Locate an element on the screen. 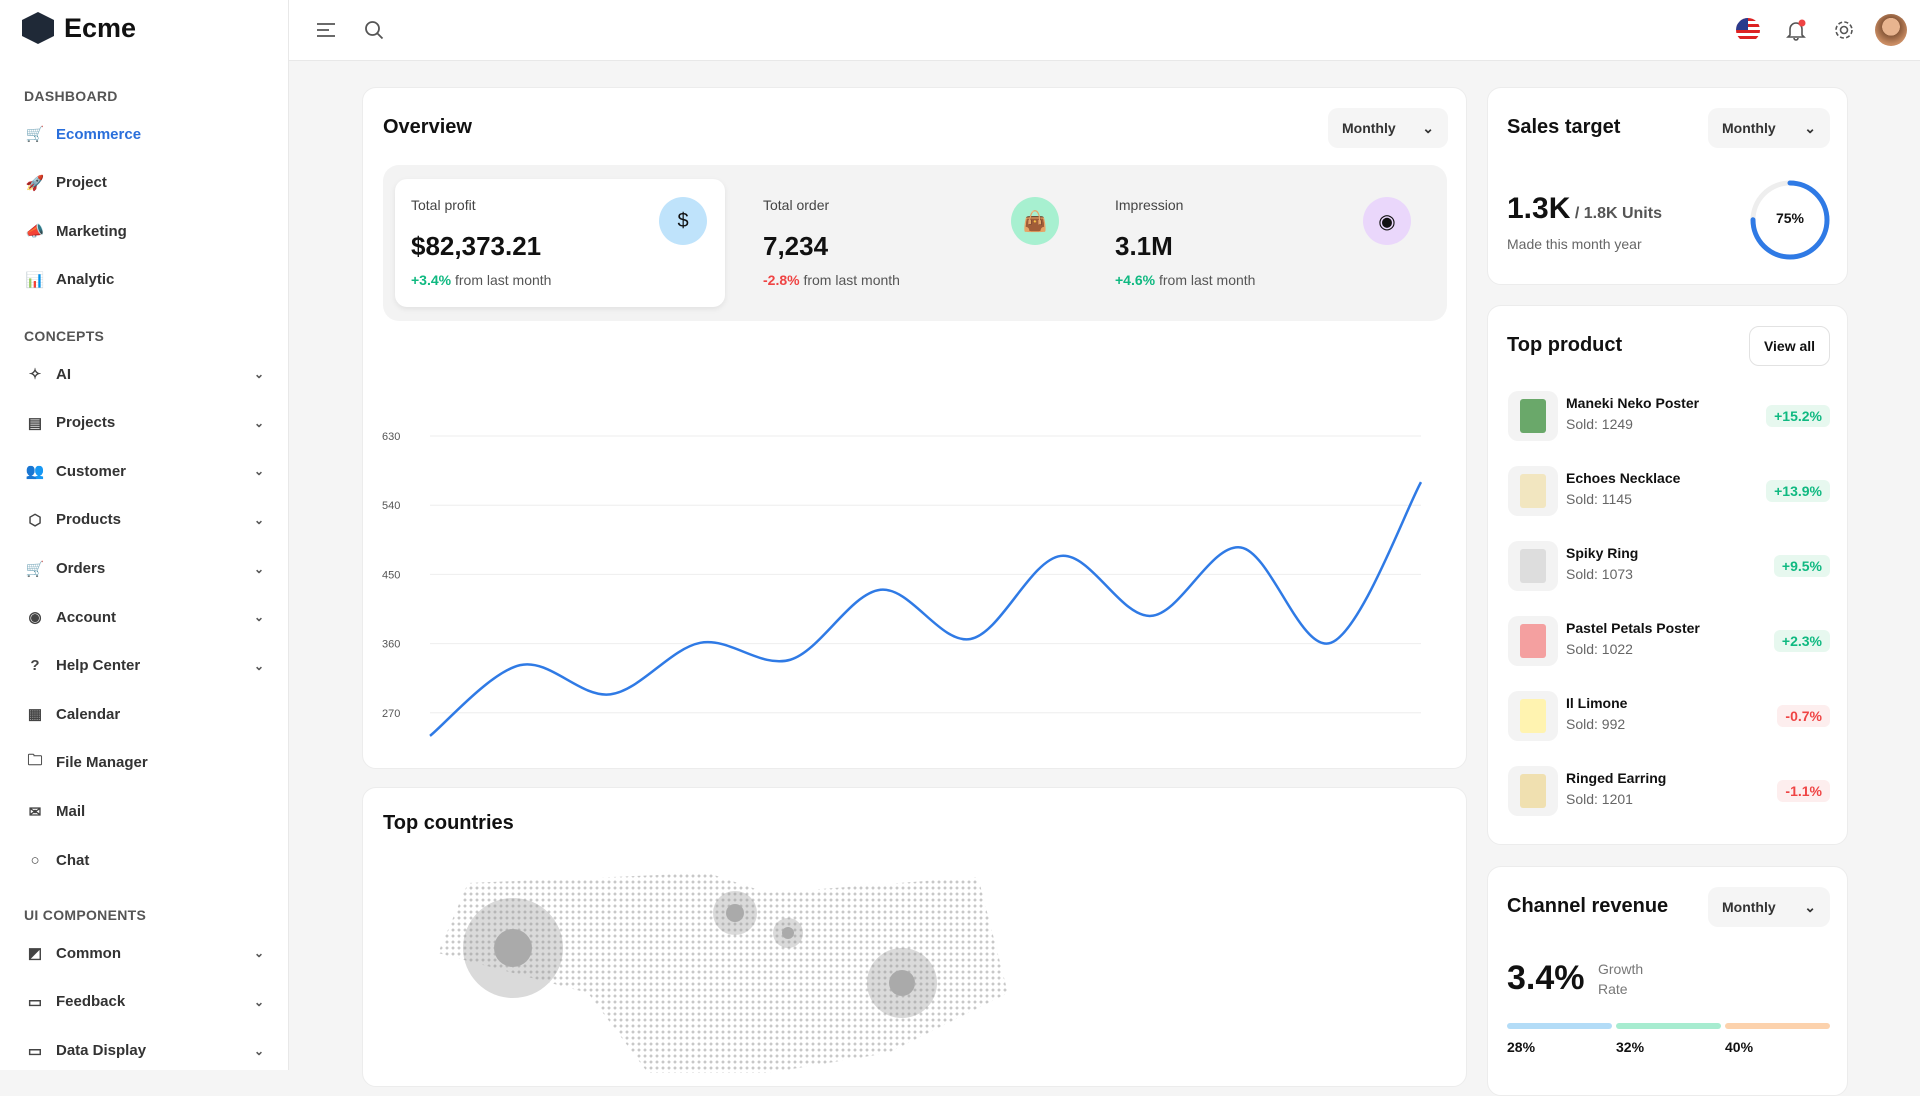  overview-title: Overview is located at coordinates (427, 127).